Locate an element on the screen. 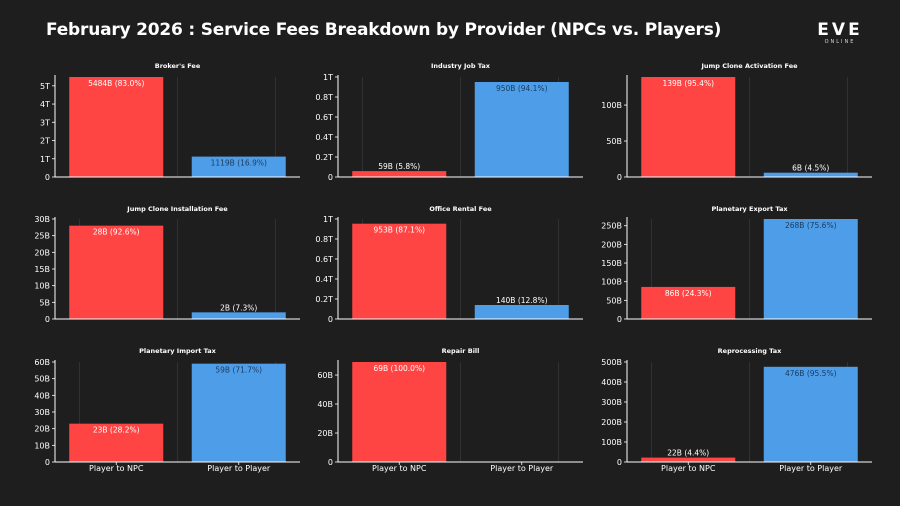  y-tick-label: 25B is located at coordinates (42, 236).